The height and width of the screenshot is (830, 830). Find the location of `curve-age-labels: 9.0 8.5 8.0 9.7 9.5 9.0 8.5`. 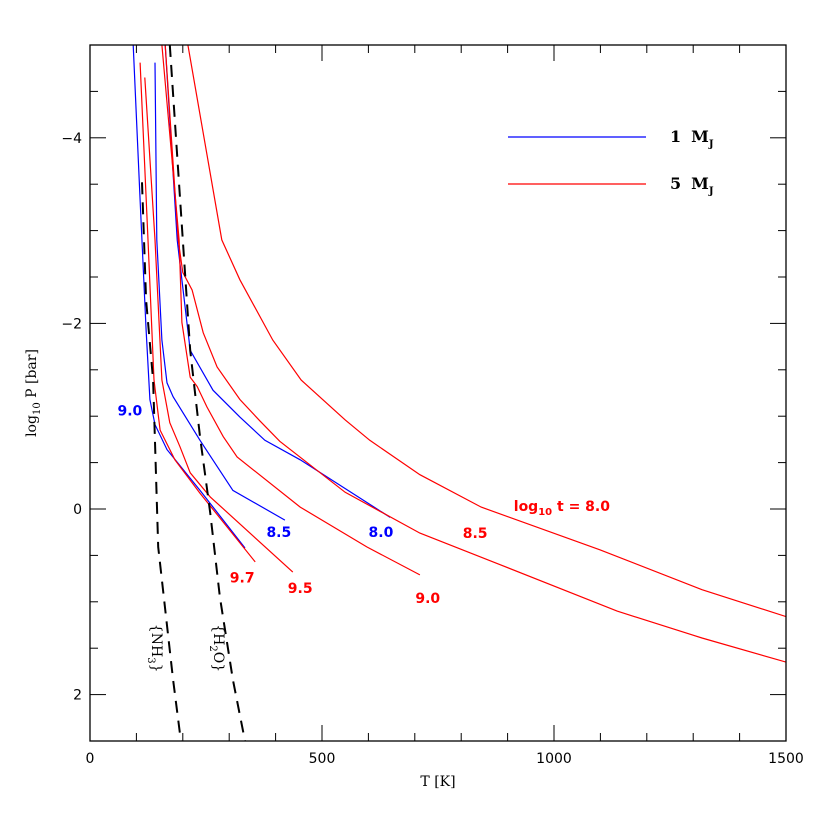

curve-age-labels: 9.0 8.5 8.0 9.7 9.5 9.0 8.5 is located at coordinates (302, 505).